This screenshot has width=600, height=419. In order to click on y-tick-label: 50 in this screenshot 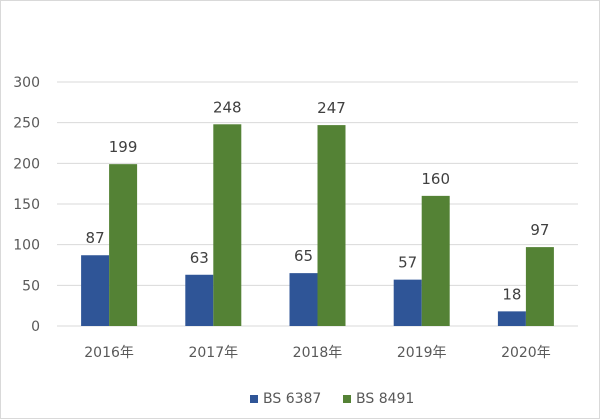, I will do `click(31, 286)`.